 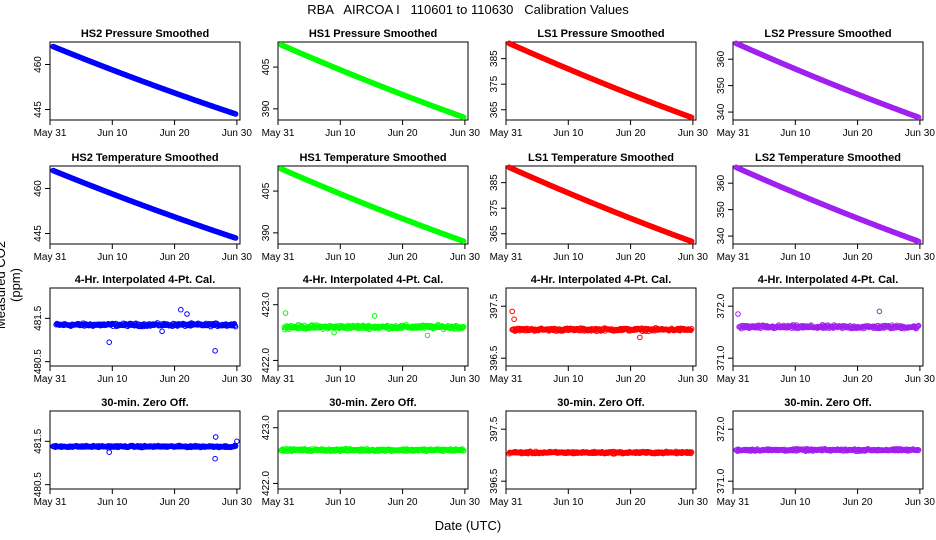 What do you see at coordinates (372, 158) in the screenshot?
I see `panel-title: HS1 Temperature Smoothed` at bounding box center [372, 158].